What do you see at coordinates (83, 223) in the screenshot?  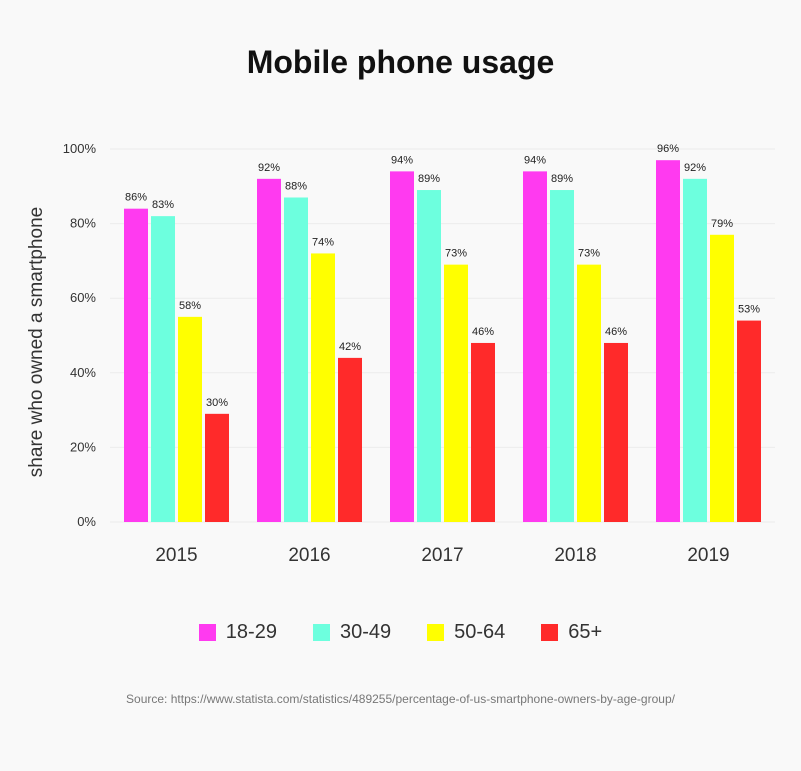 I see `y-tick-label: 80%` at bounding box center [83, 223].